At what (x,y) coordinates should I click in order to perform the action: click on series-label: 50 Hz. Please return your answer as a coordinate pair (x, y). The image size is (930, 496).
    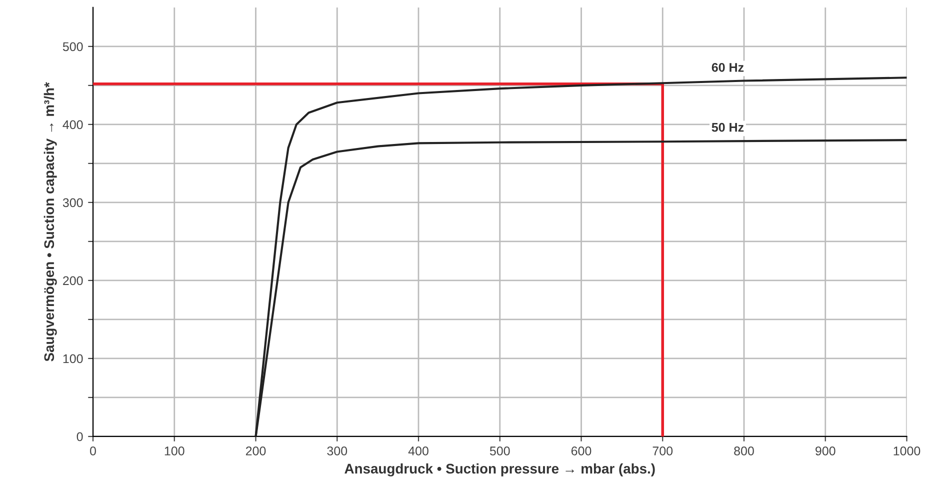
    Looking at the image, I should click on (728, 127).